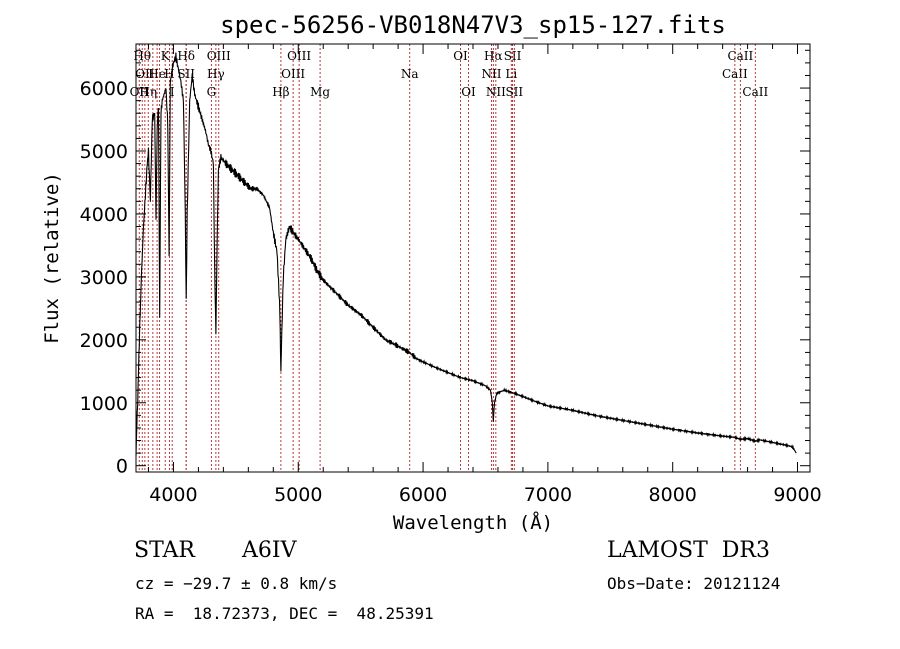 This screenshot has width=900, height=649. Describe the element at coordinates (236, 583) in the screenshot. I see `redshift-cz: cz = −29.7 ± 0.8 km/s` at that location.